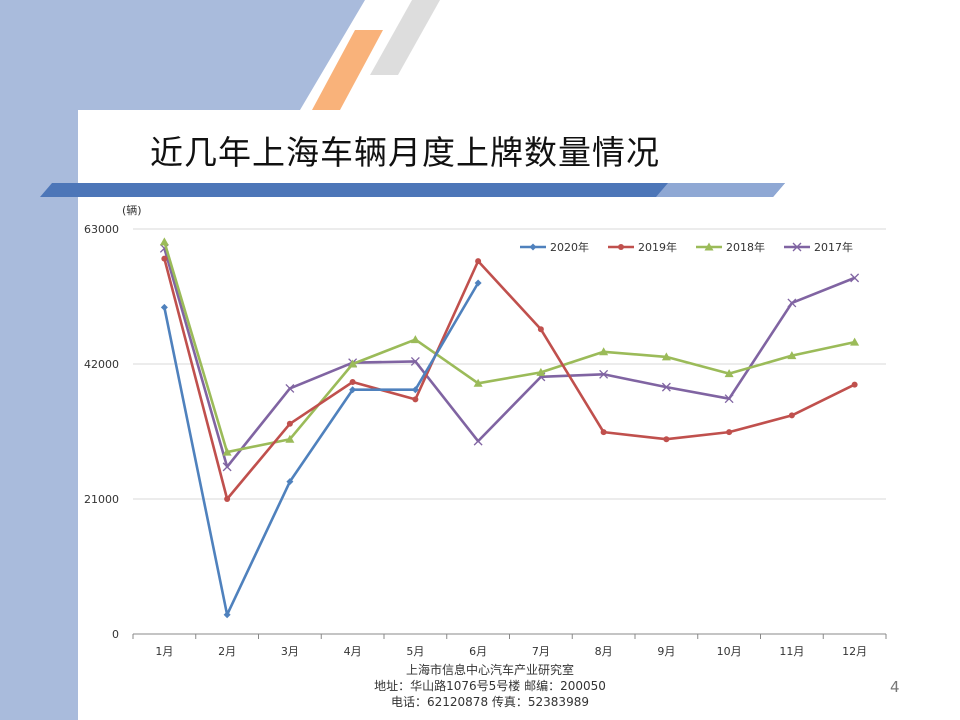 The height and width of the screenshot is (720, 960). Describe the element at coordinates (490, 686) in the screenshot. I see `footer-address: 地址：华山路1076号5号楼 邮编：200050` at that location.